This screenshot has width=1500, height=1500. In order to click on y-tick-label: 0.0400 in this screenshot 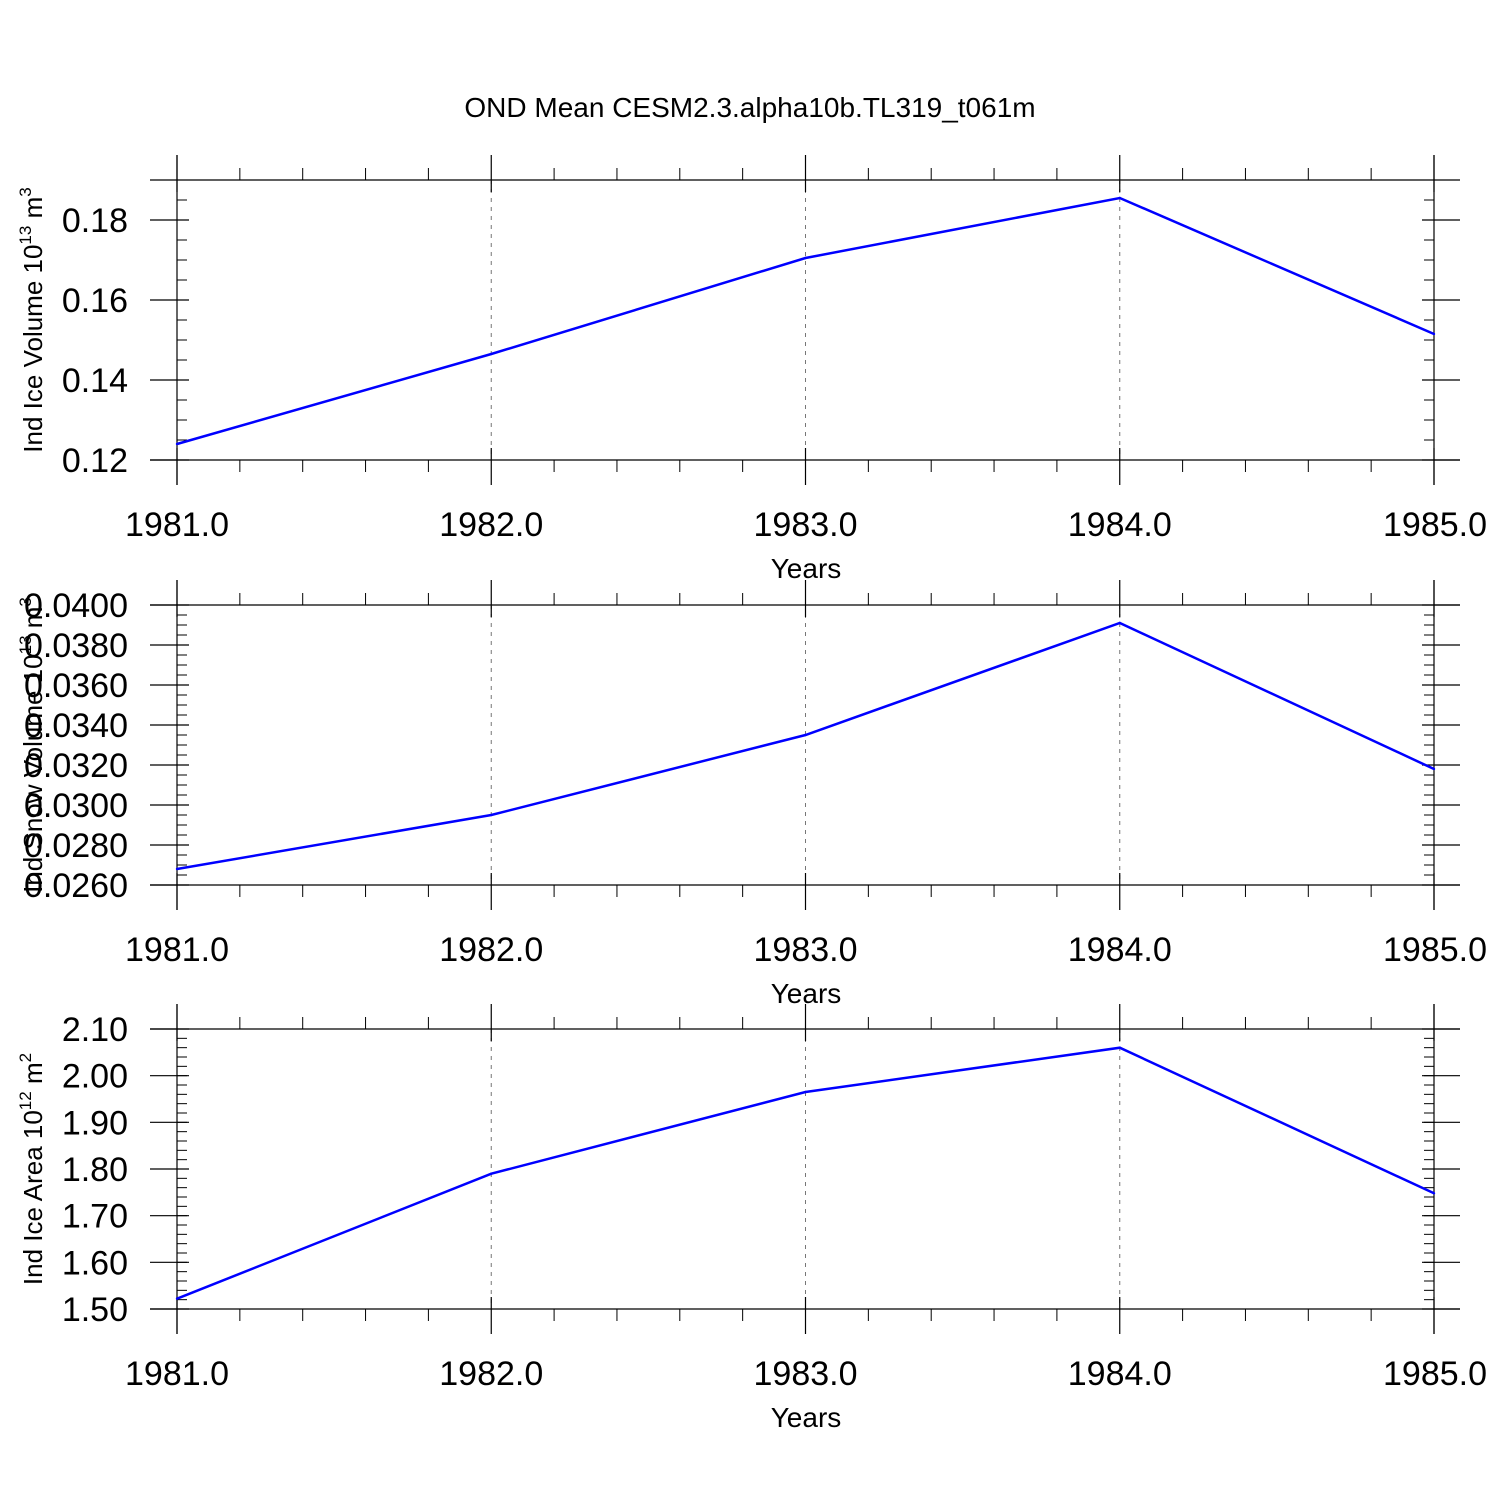, I will do `click(76, 606)`.